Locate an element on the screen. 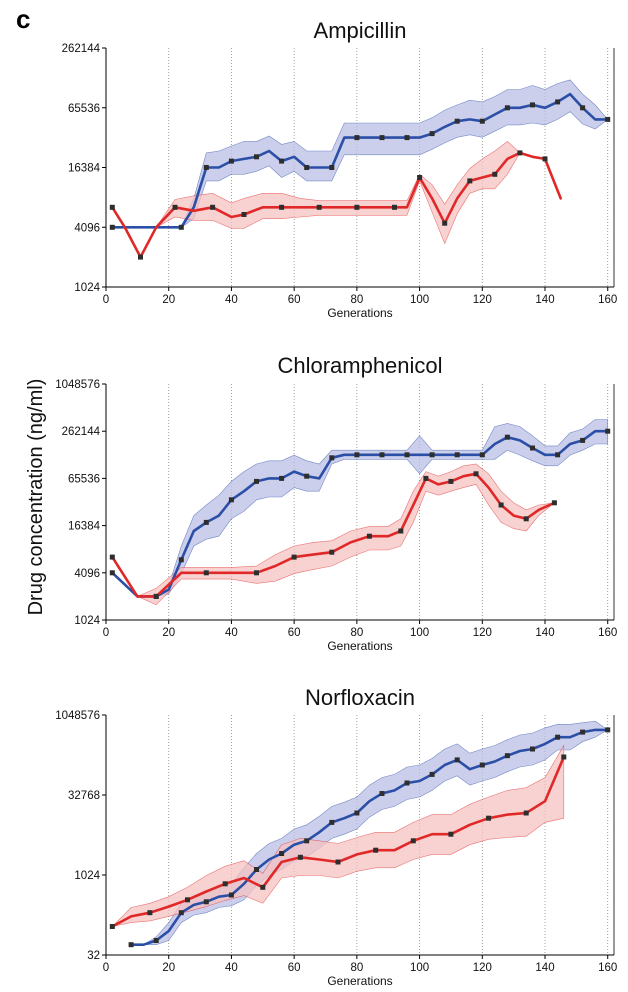 The height and width of the screenshot is (992, 628). x-tick-label: 160 is located at coordinates (607, 968).